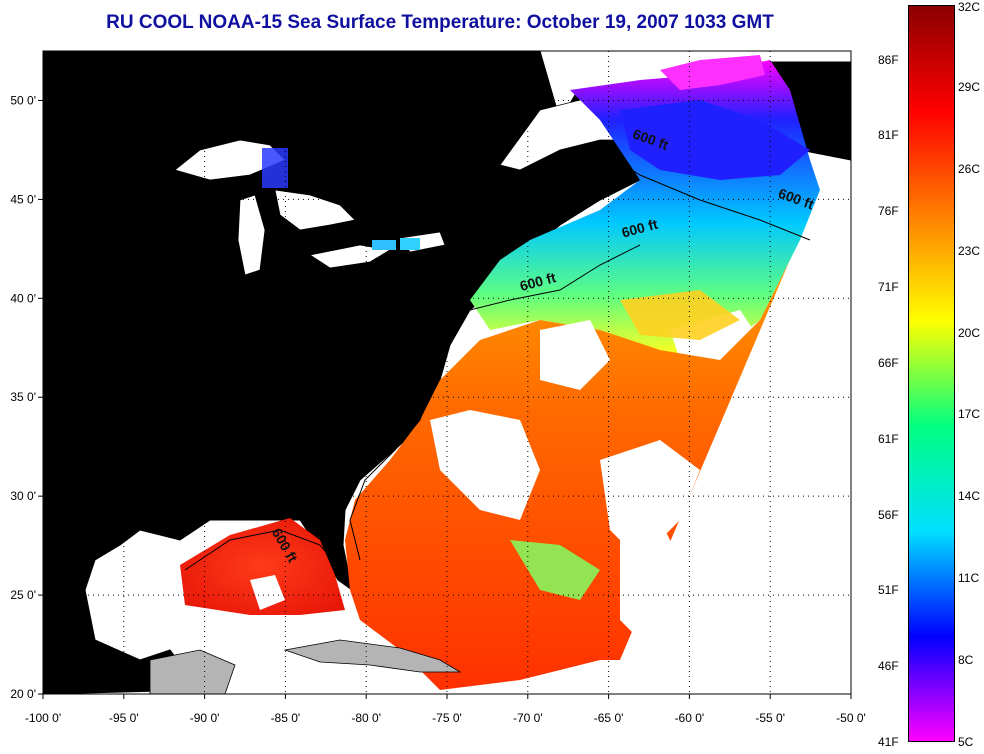  What do you see at coordinates (888, 514) in the screenshot?
I see `fahrenheit-label: 56F` at bounding box center [888, 514].